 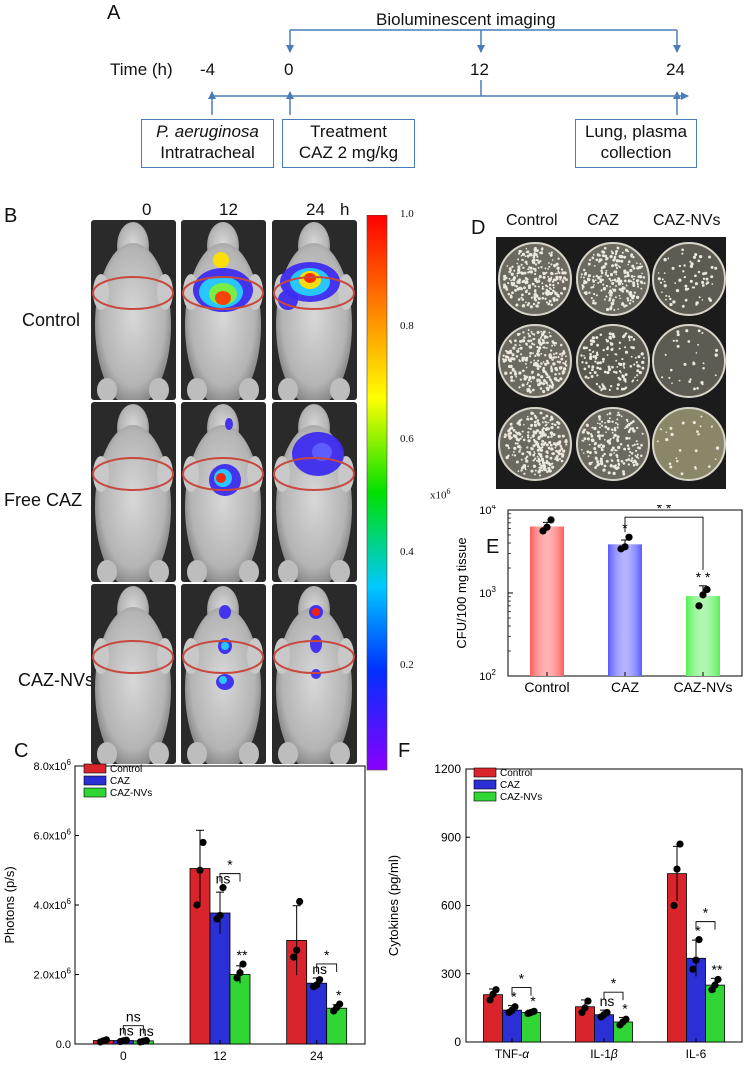 I want to click on bracket-label: * *, so click(x=664, y=510).